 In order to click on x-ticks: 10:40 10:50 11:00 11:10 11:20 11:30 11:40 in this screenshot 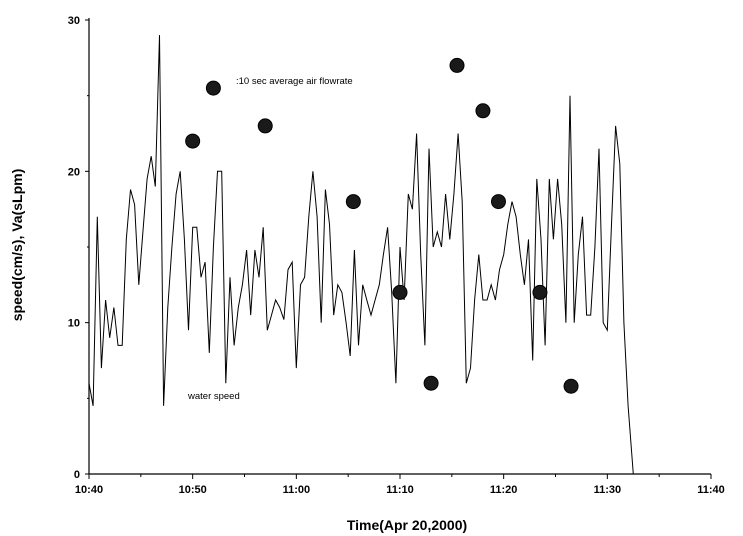, I will do `click(400, 485)`.